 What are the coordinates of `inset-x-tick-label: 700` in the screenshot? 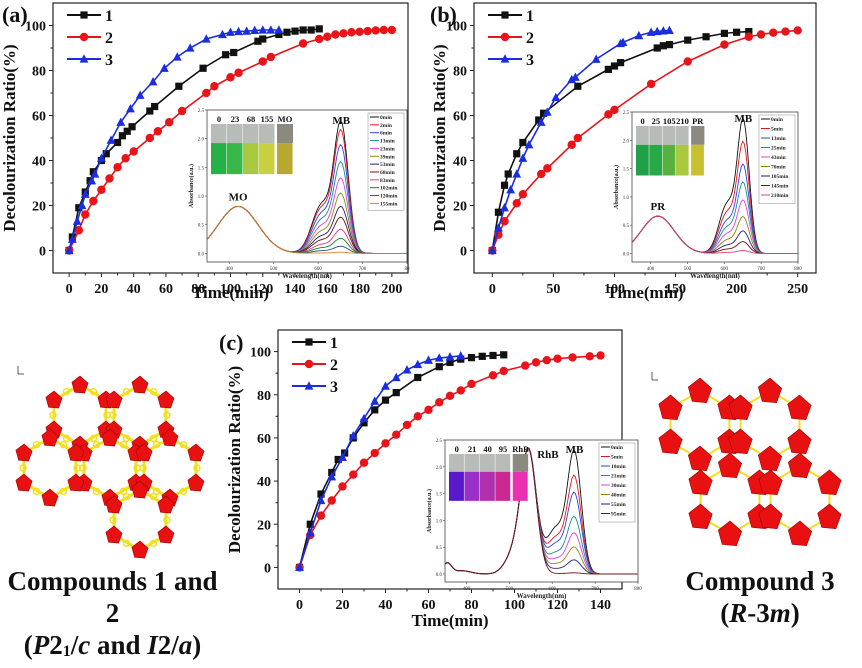 It's located at (761, 269).